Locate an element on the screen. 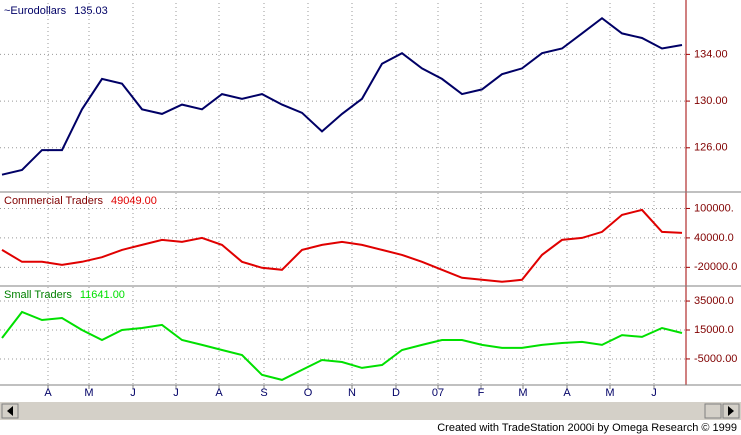  y-tick-label: -20000.0 is located at coordinates (715, 267).